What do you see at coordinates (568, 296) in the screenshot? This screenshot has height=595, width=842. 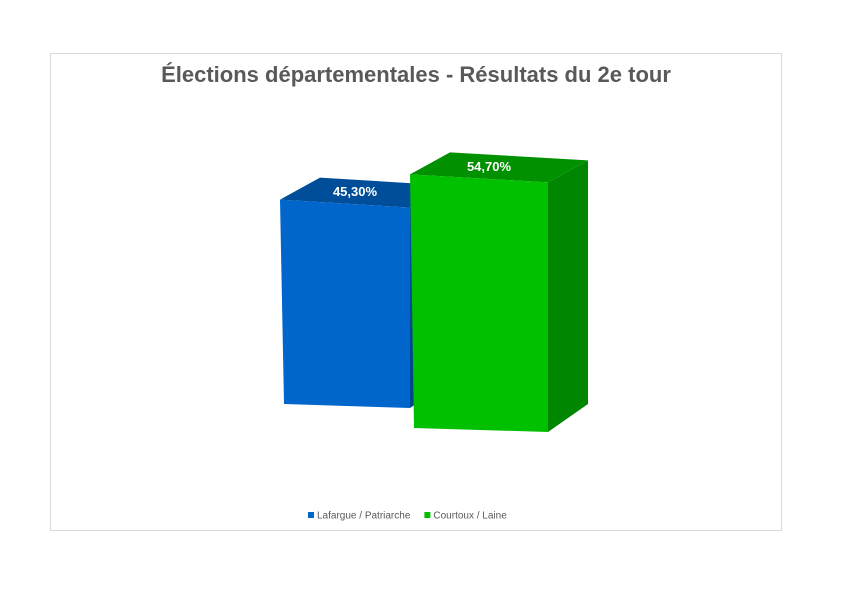 I see `bar-side` at bounding box center [568, 296].